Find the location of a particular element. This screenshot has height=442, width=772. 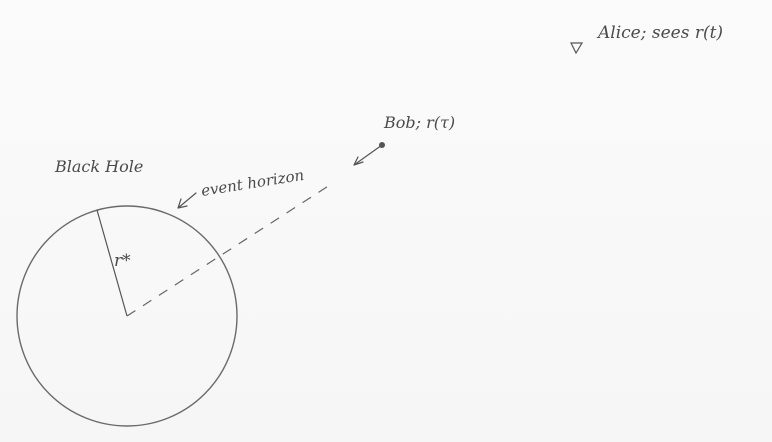

alice-marker-icon is located at coordinates (577, 48).